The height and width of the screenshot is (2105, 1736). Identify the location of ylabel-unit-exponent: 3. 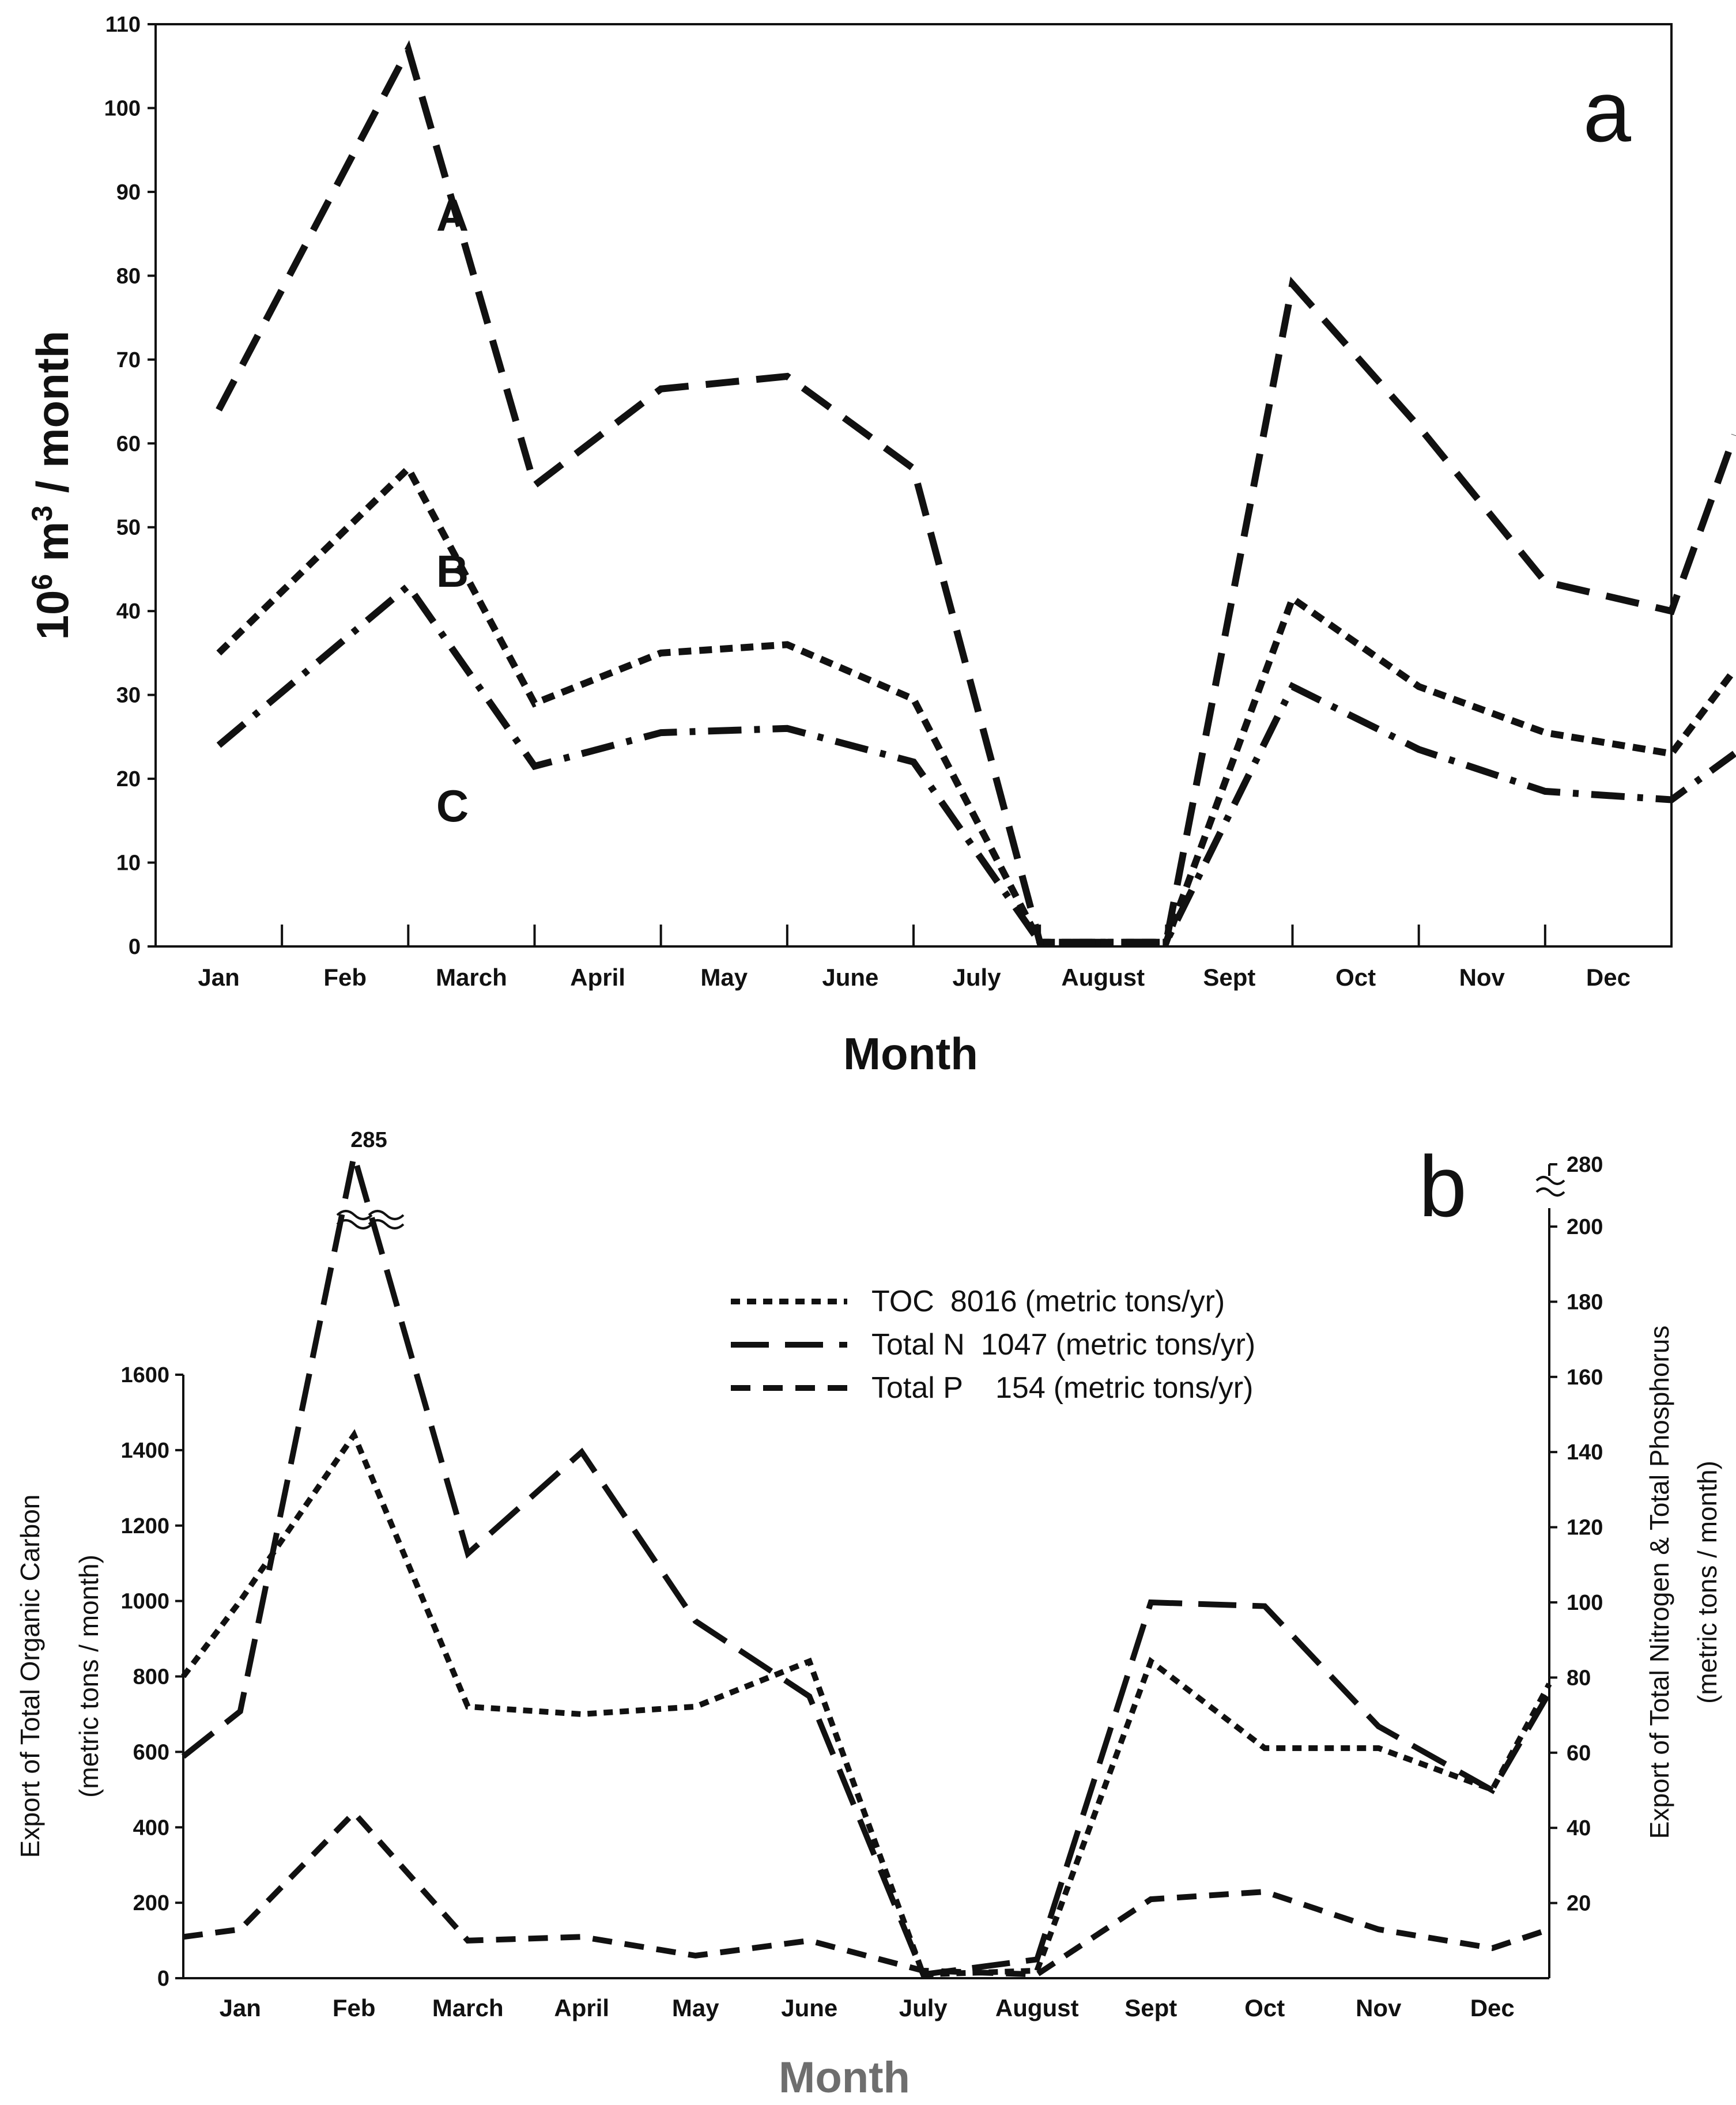
(42, 513).